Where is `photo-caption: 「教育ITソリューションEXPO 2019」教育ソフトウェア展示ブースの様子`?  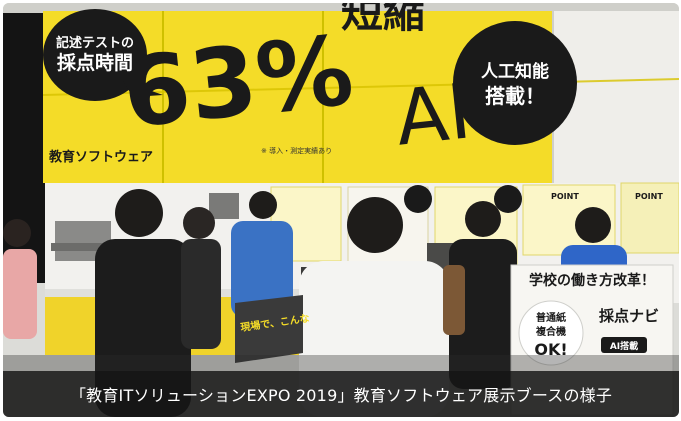 photo-caption: 「教育ITソリューションEXPO 2019」教育ソフトウェア展示ブースの様子 is located at coordinates (341, 394).